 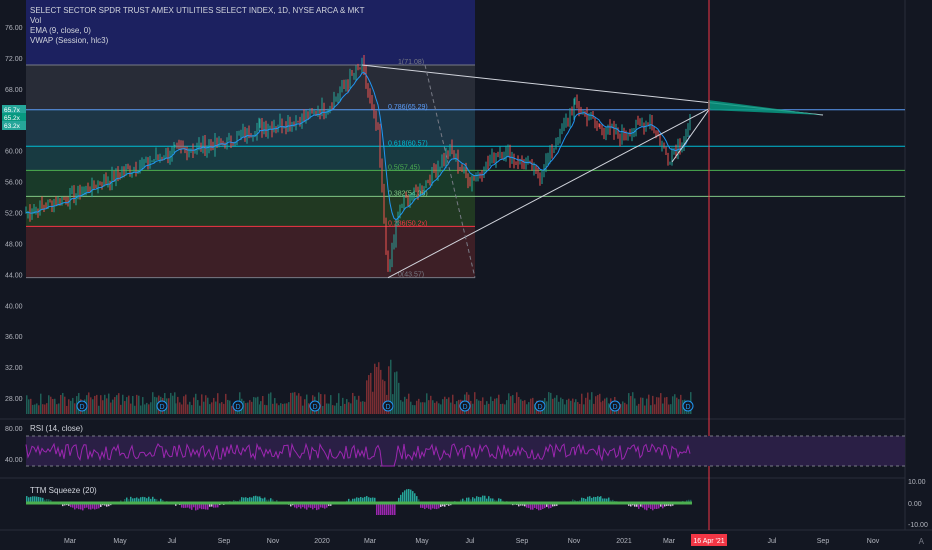 What do you see at coordinates (14, 337) in the screenshot?
I see `price-axis-label: 36.00` at bounding box center [14, 337].